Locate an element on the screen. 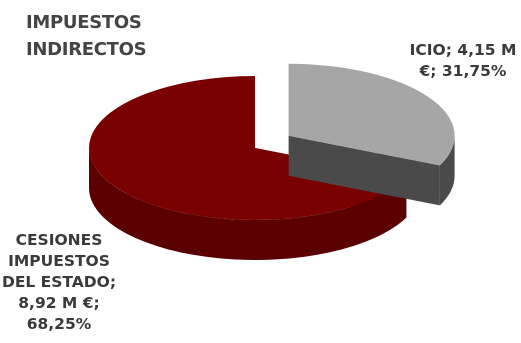 This screenshot has height=343, width=521. chart-title-line-1: IMPUESTOS is located at coordinates (84, 22).